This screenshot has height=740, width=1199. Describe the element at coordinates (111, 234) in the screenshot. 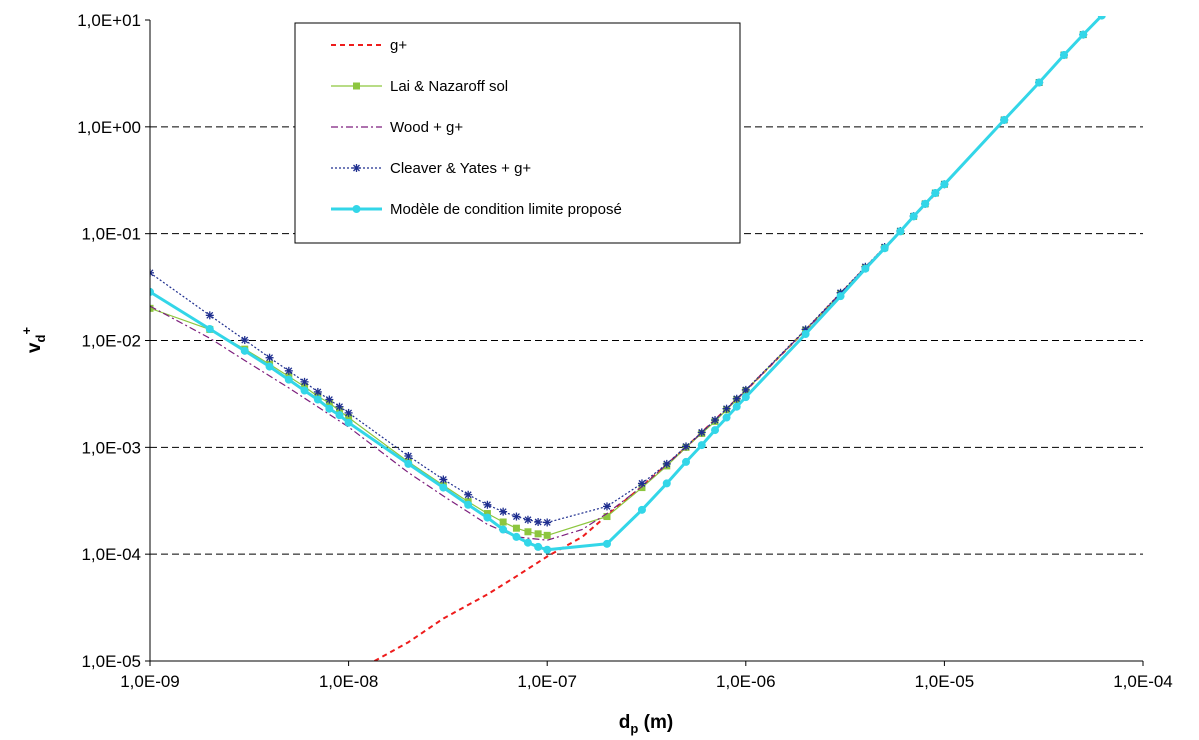

I see `y-tick-label: 1,0E-01` at that location.